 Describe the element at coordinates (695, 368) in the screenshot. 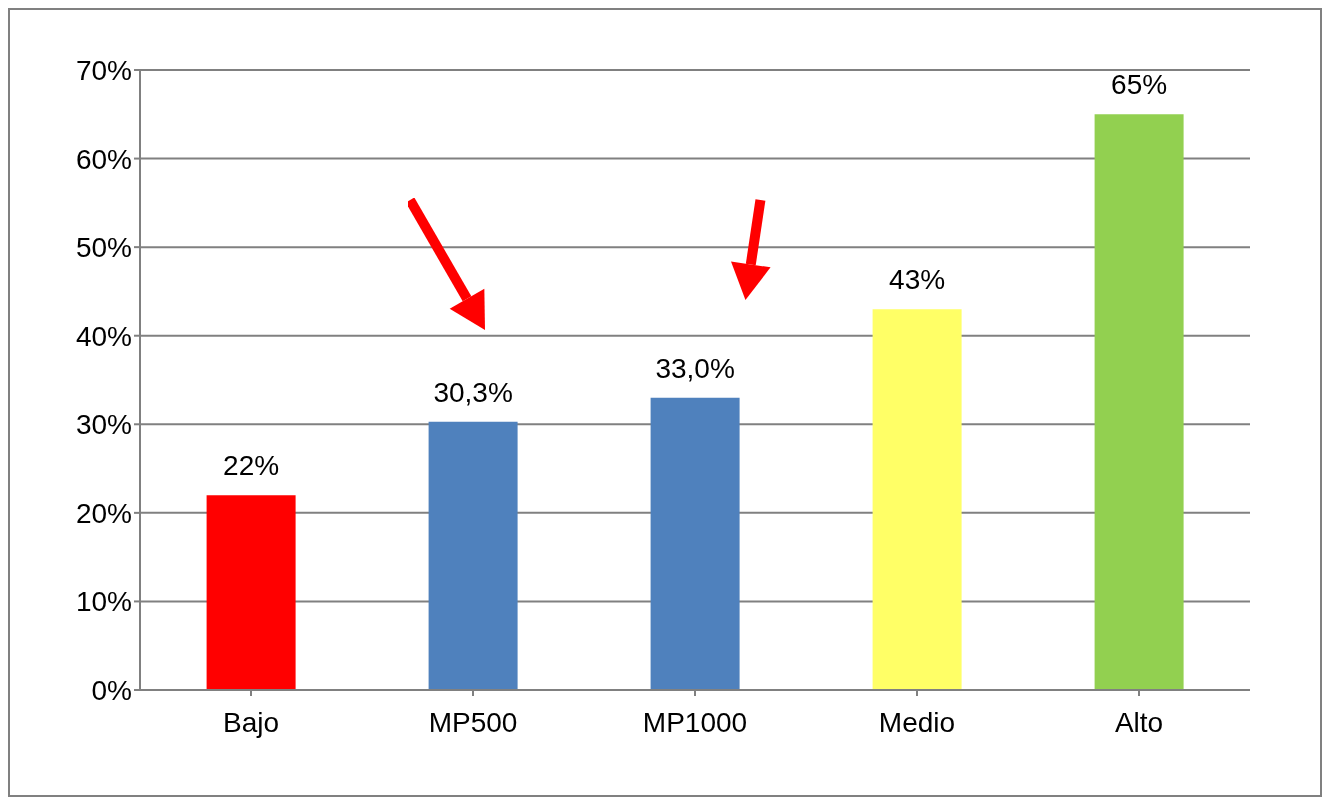

I see `data-label: 33,0%` at that location.